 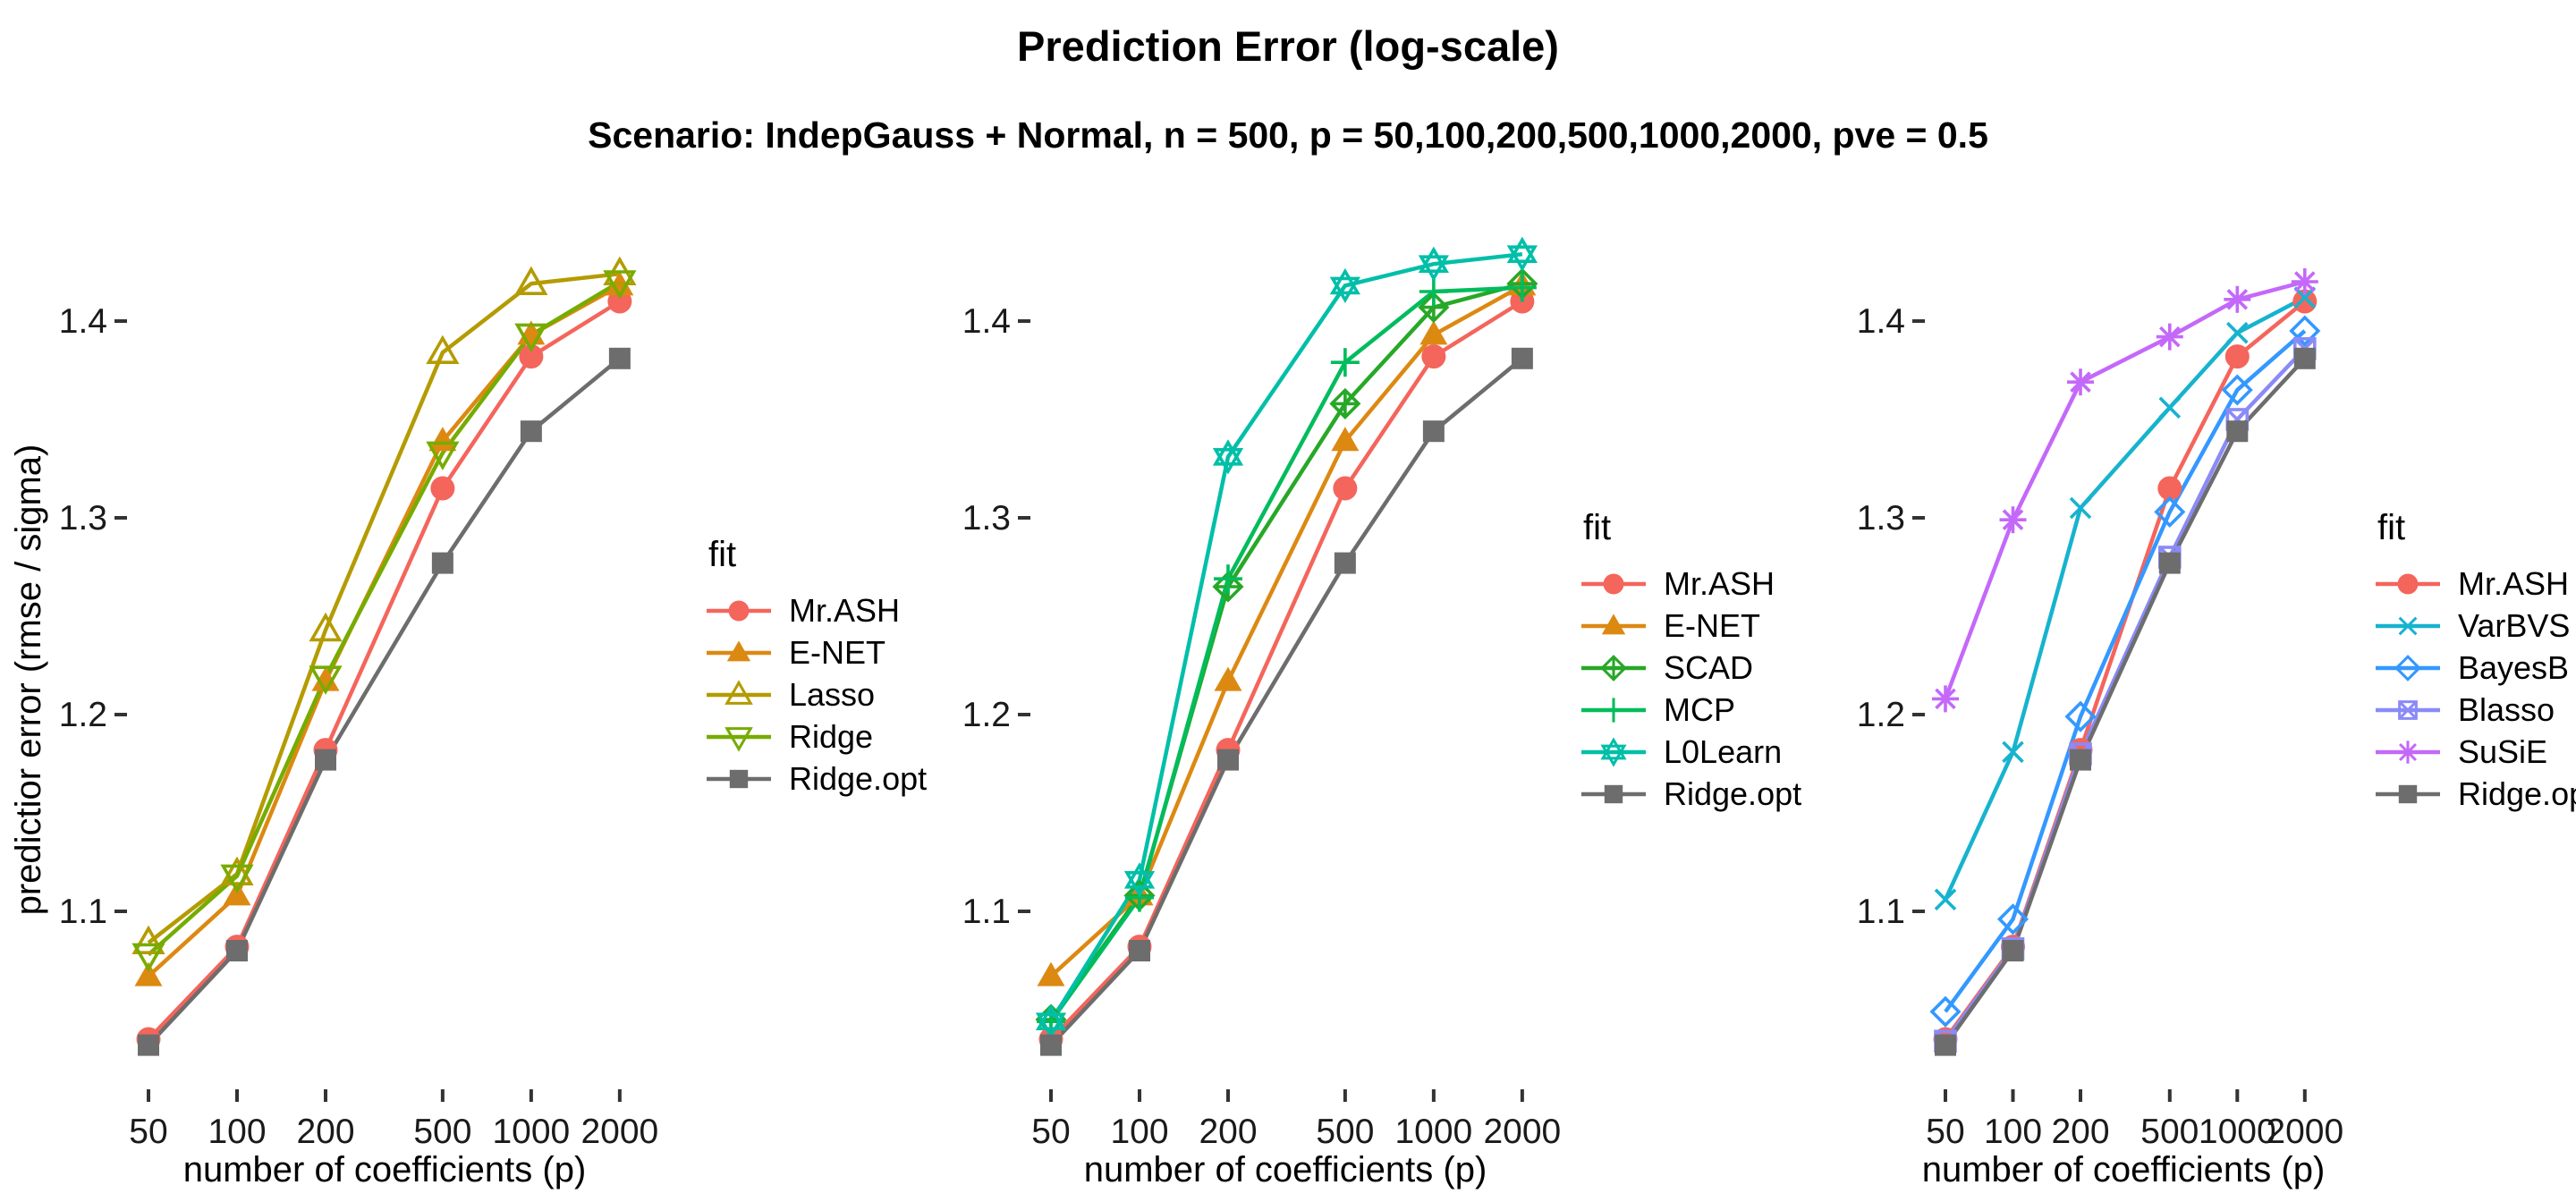 I want to click on series-points-SuSiE, so click(x=2125, y=490).